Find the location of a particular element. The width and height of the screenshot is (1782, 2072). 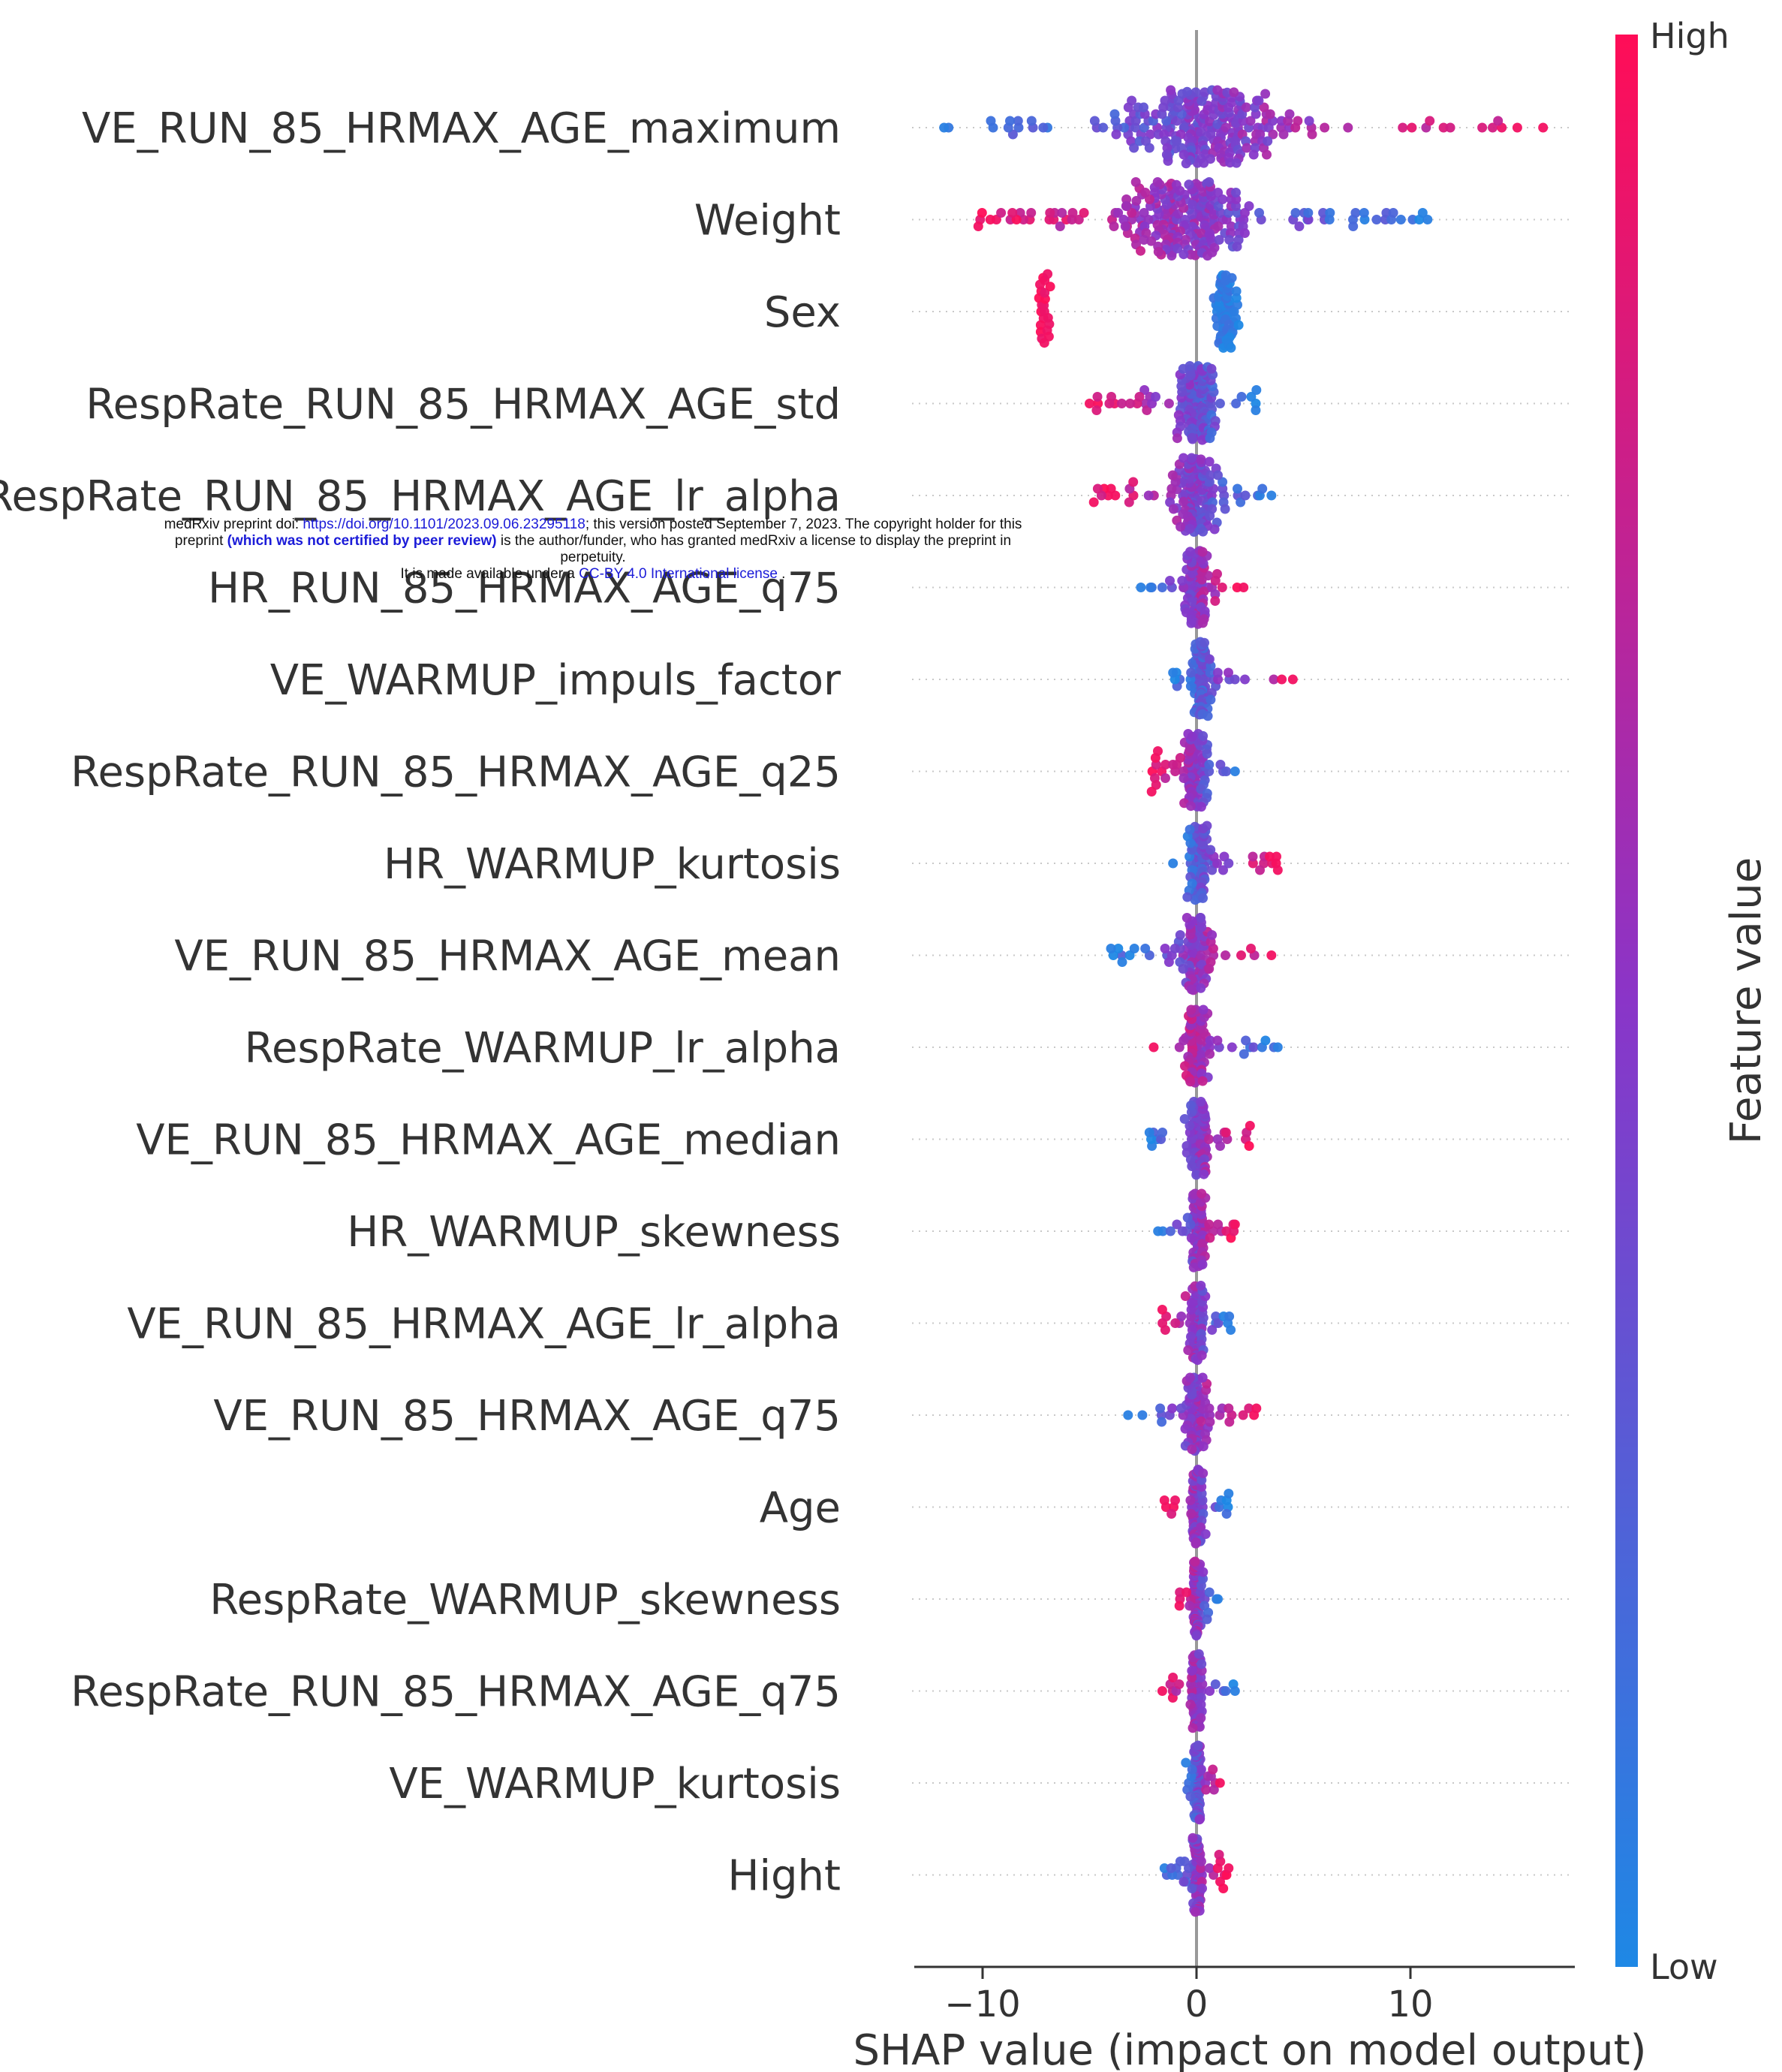

feature-label: Sex is located at coordinates (802, 312).